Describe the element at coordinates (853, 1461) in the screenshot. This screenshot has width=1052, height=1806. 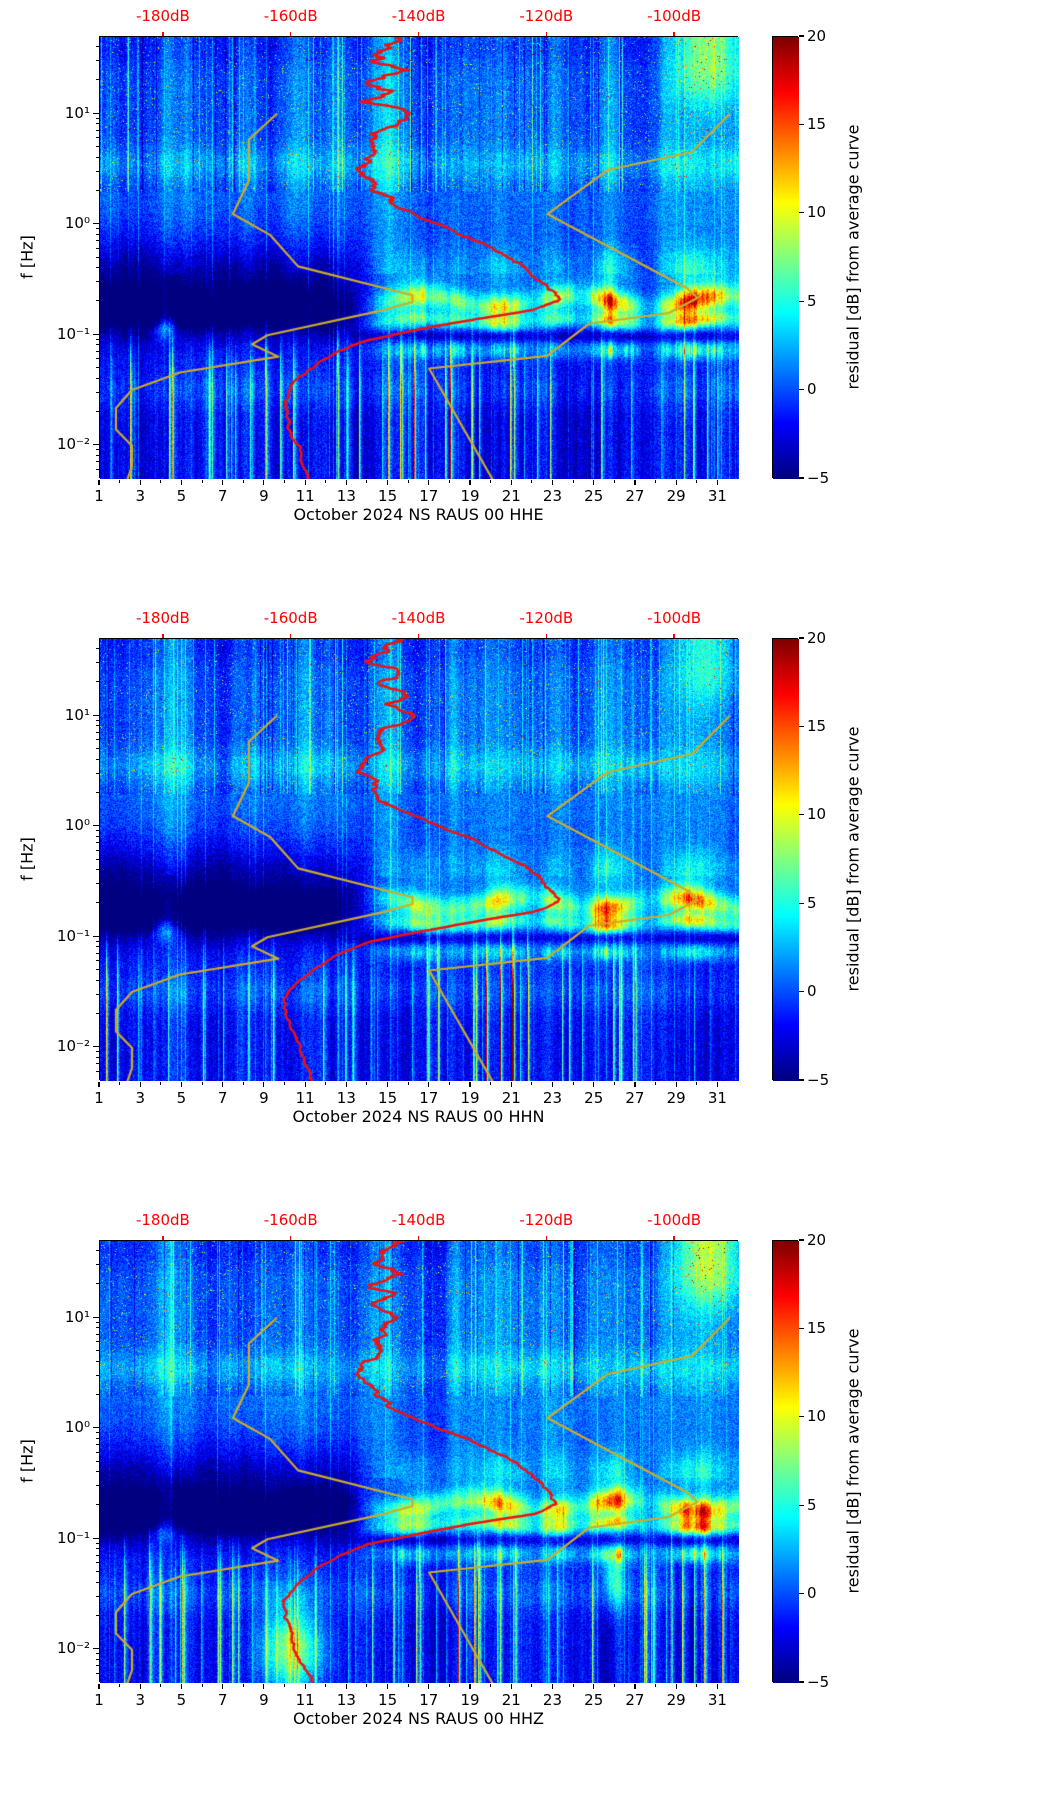
I see `colorbar-label: residual [dB] from average curve` at that location.